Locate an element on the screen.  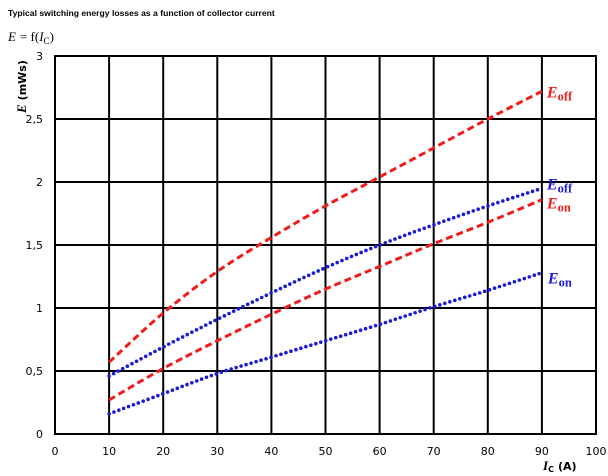
chart-subtitle: E = f(IC) is located at coordinates (30, 37).